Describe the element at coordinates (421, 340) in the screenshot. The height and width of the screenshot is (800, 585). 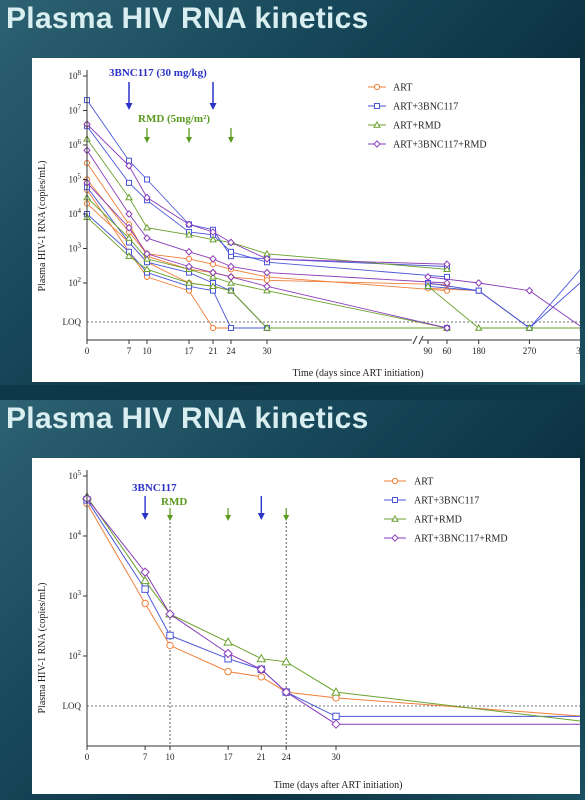
I see `axis-break-mark` at that location.